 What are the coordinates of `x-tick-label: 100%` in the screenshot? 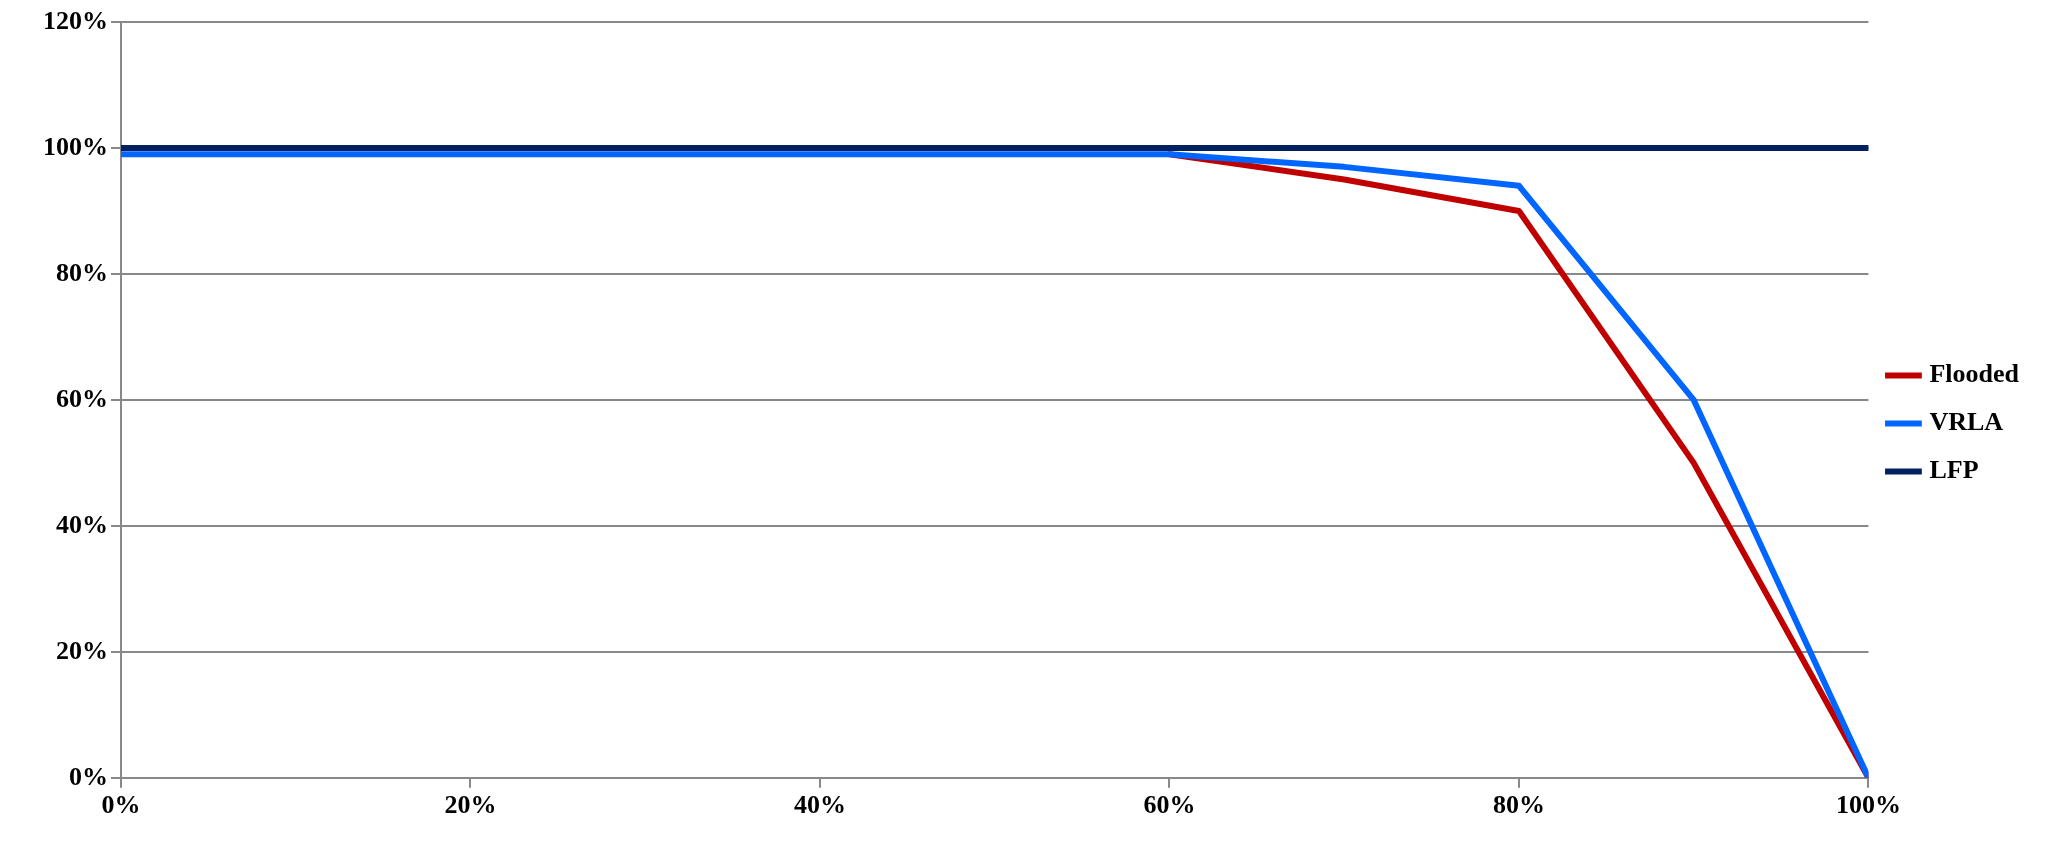 It's located at (1868, 805).